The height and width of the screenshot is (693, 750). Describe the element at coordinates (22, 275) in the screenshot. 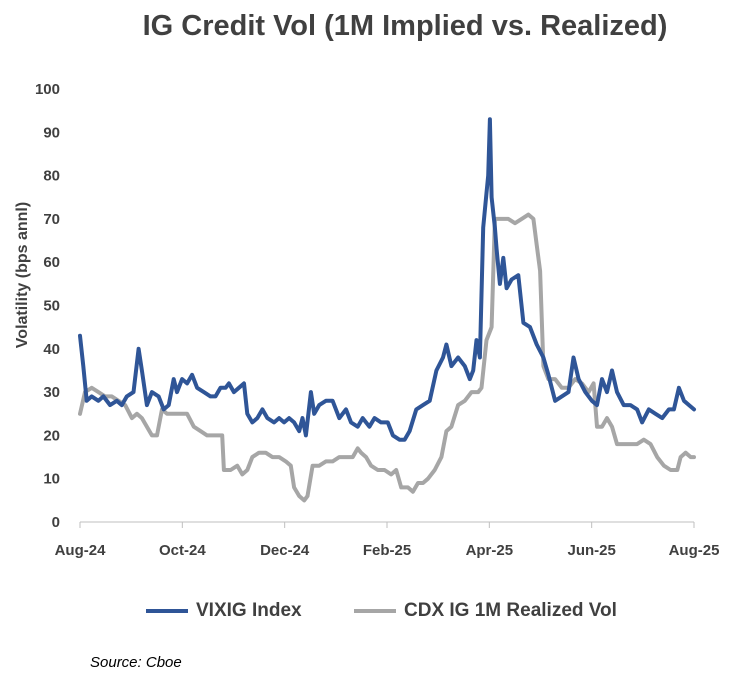

I see `y-axis-title: Volatility (bps annl)` at that location.